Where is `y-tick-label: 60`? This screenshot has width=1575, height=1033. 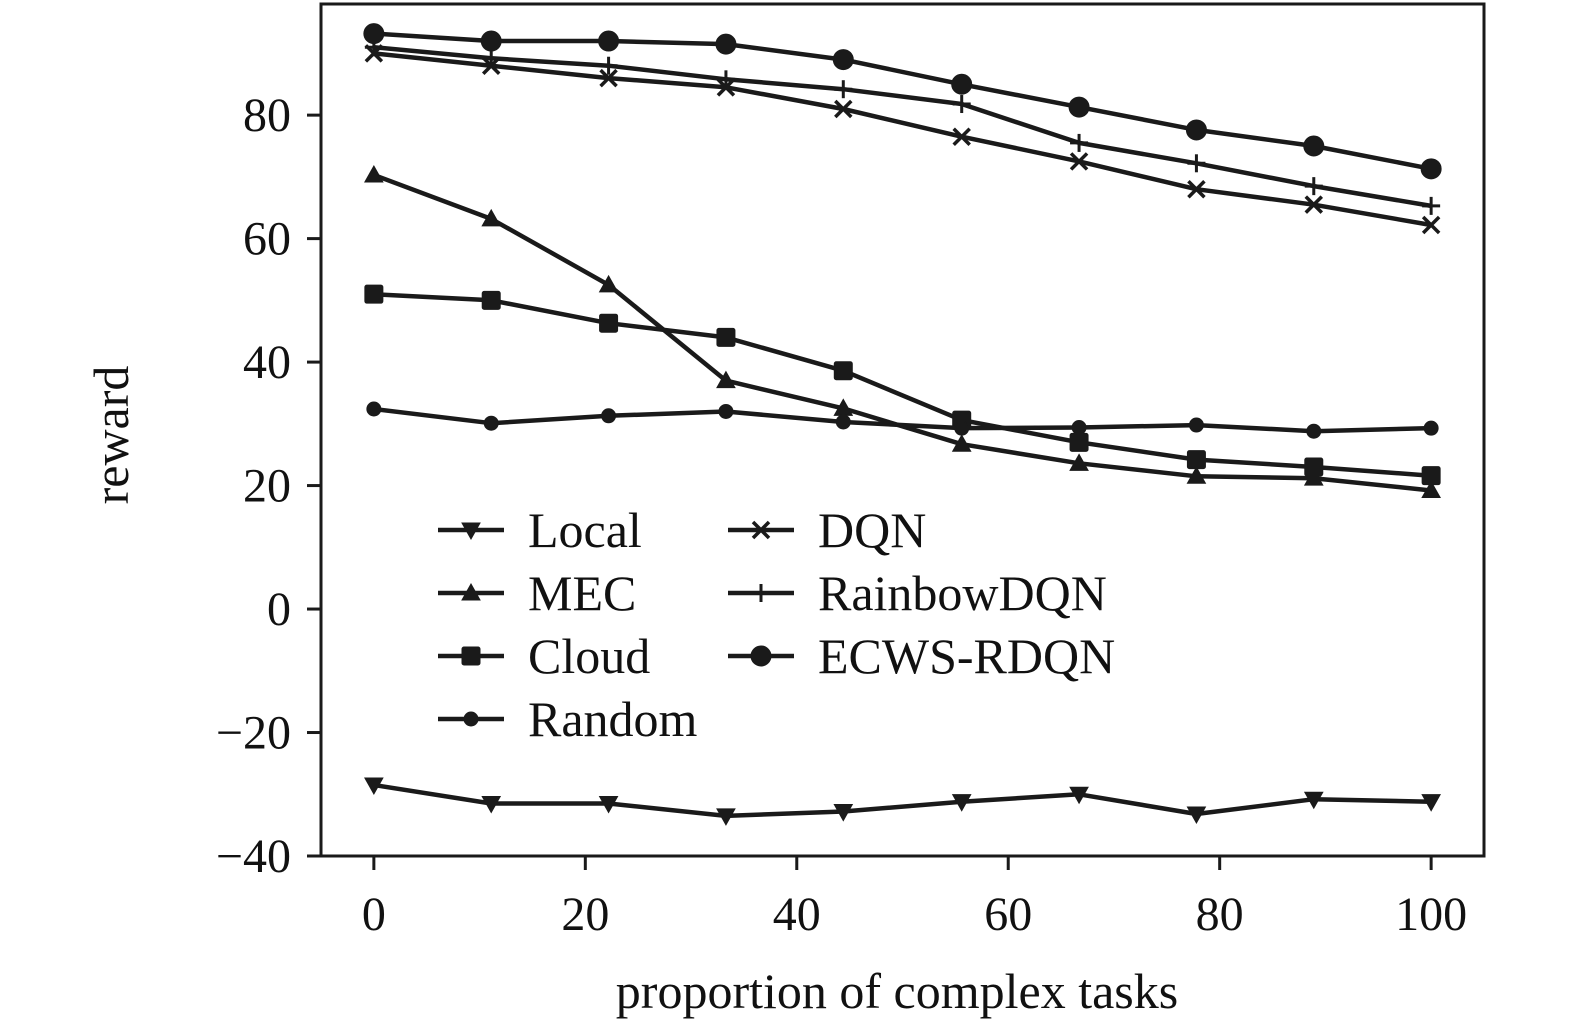 y-tick-label: 60 is located at coordinates (267, 239).